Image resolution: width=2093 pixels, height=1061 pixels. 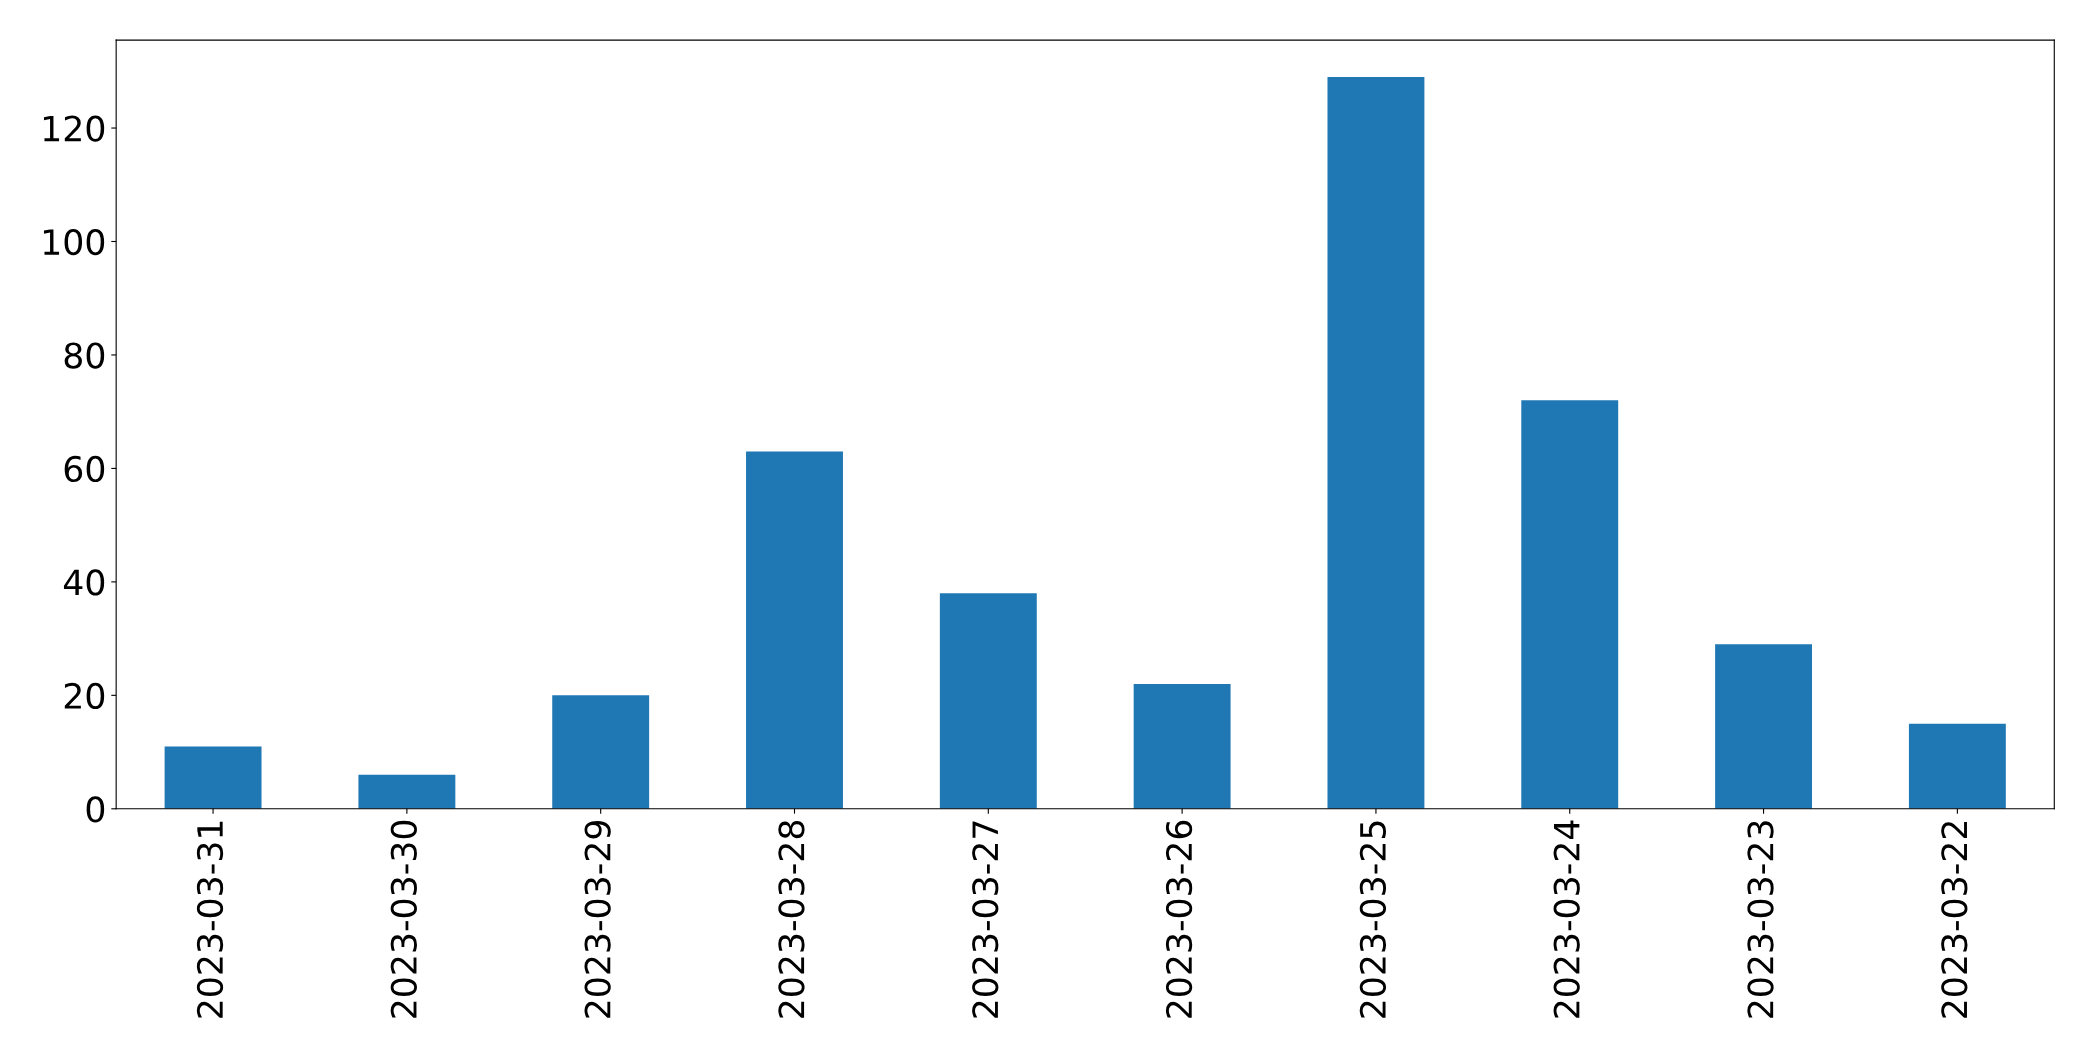 I want to click on x-tick-label: 2023-03-29, so click(x=597, y=919).